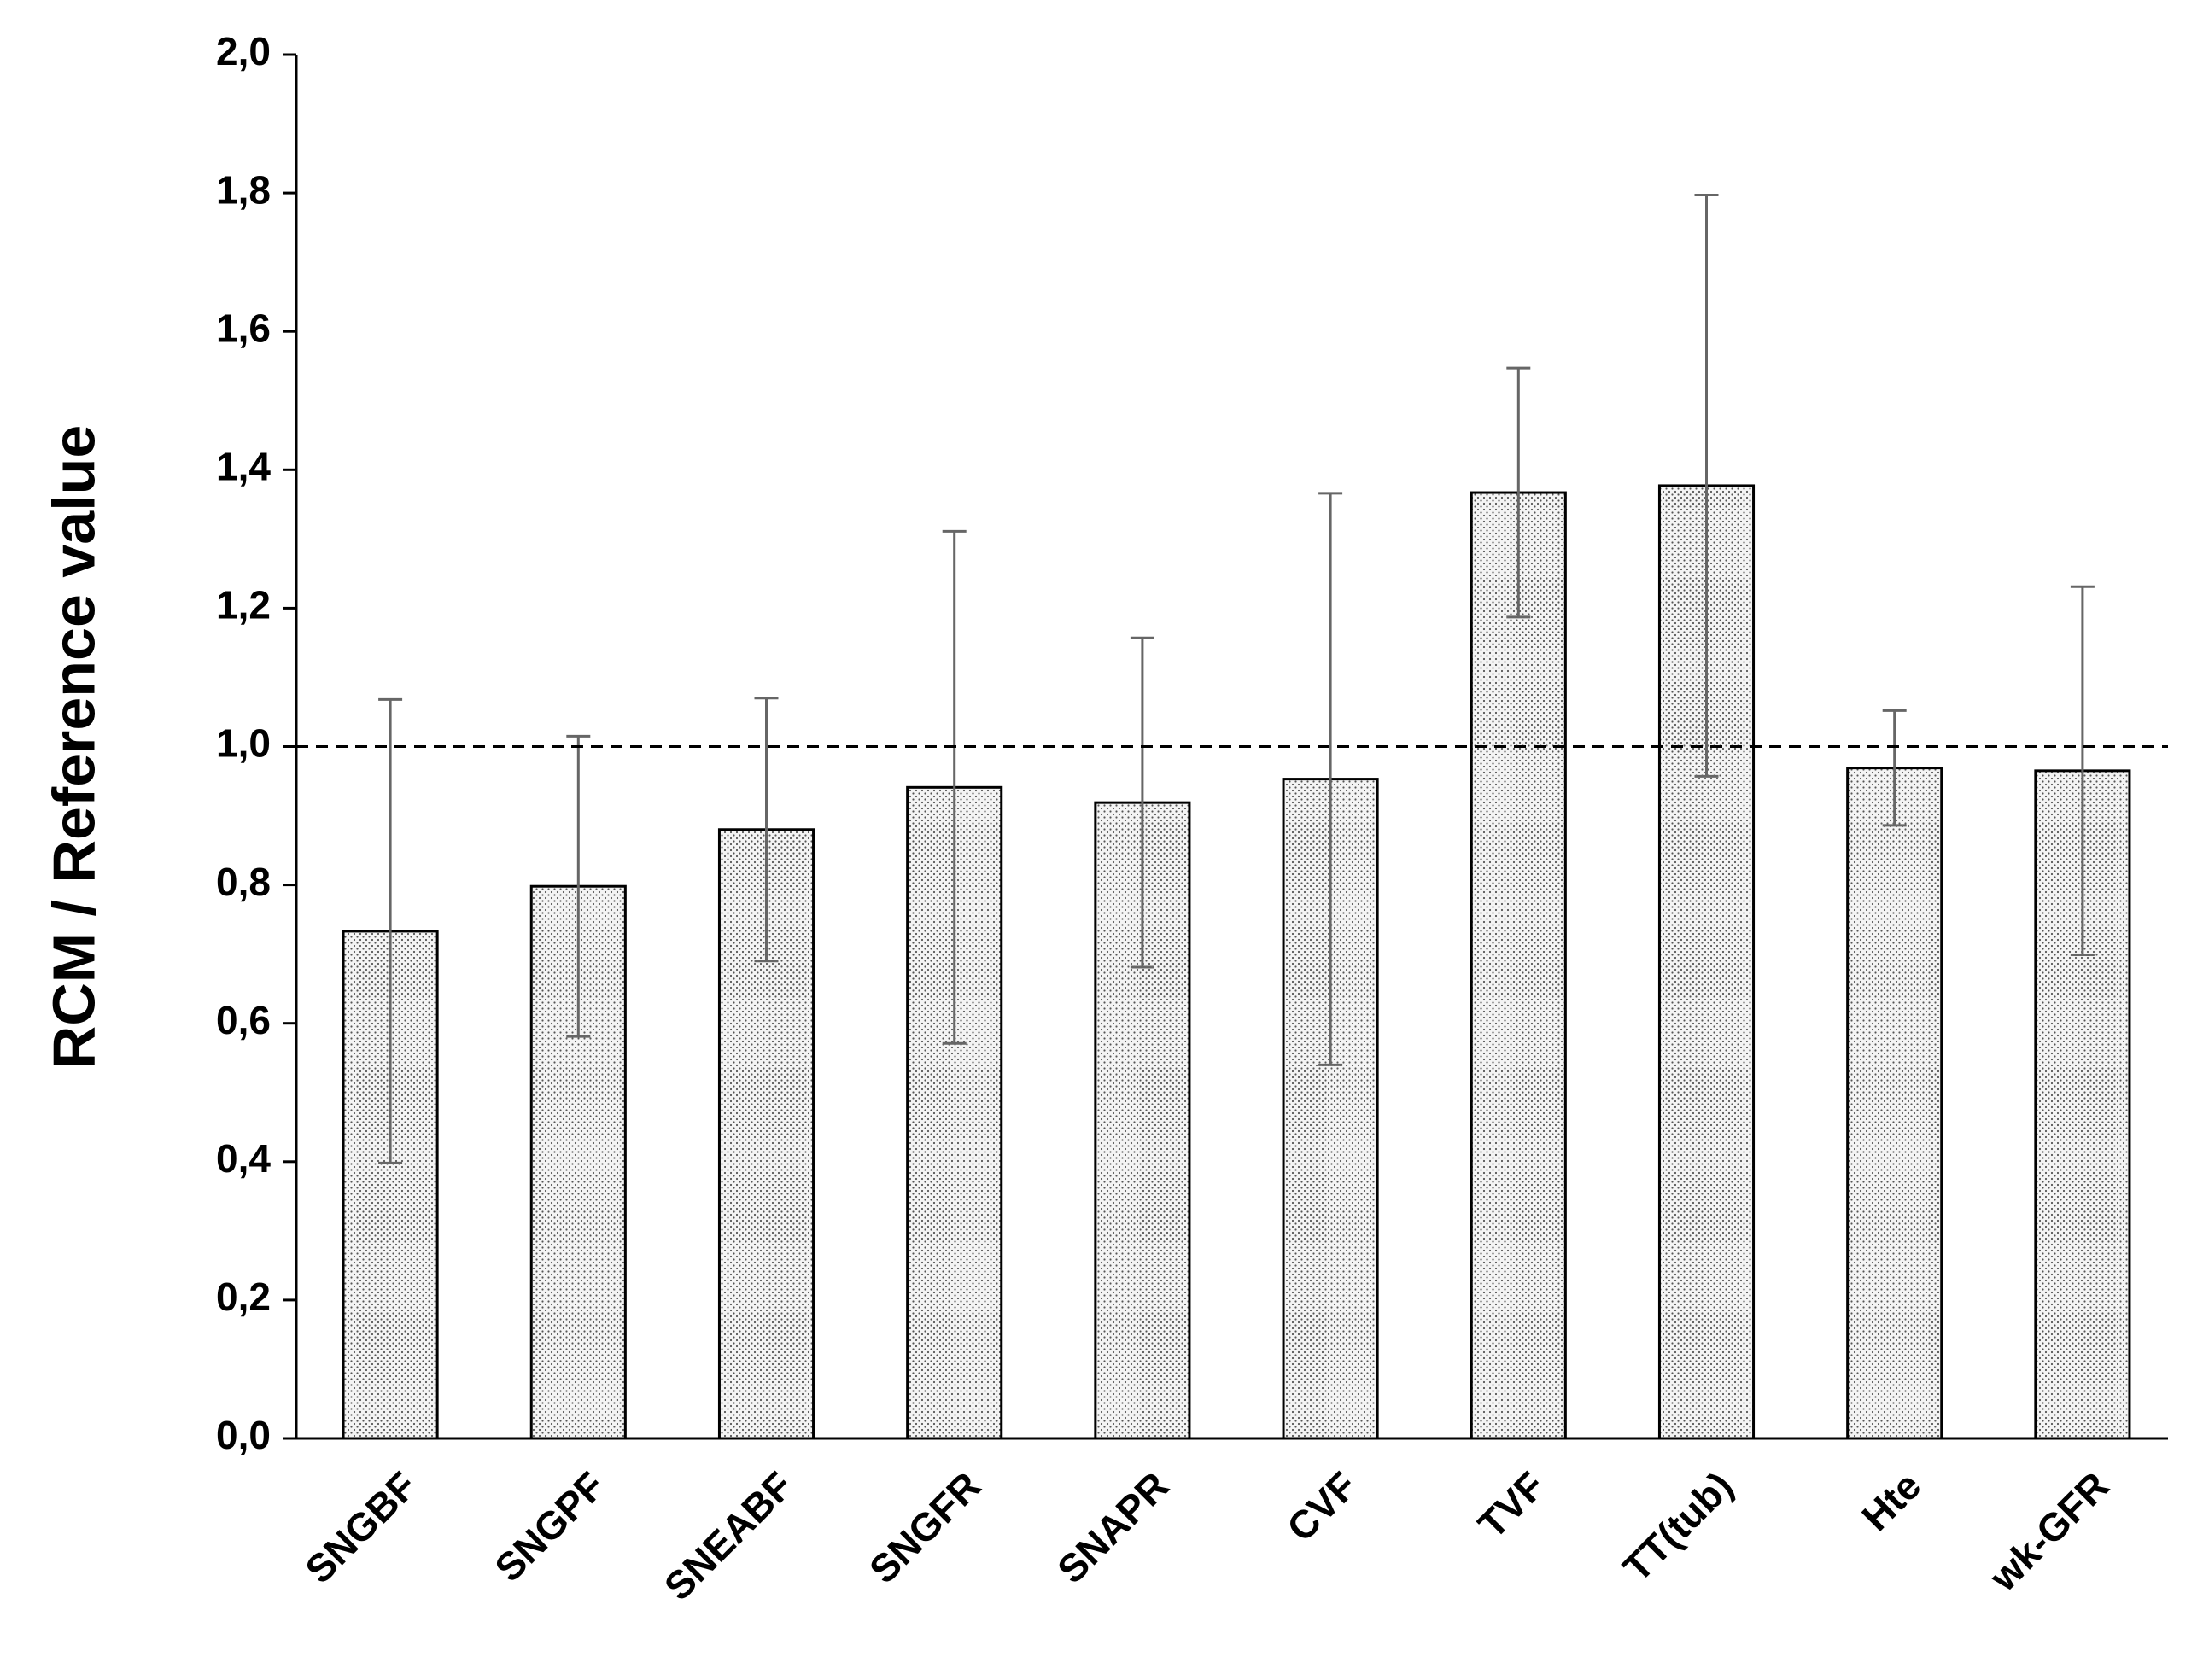 The width and height of the screenshot is (2209, 1680). I want to click on y-tick-label: 2,0, so click(244, 51).